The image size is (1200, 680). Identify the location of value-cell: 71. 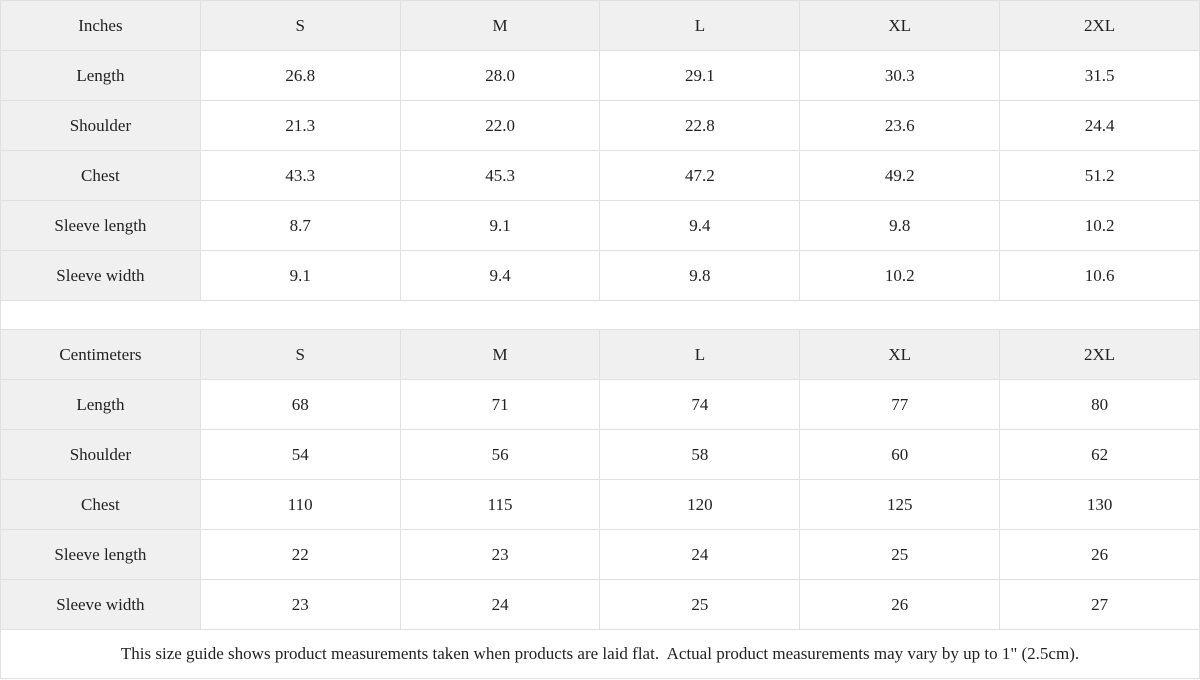
(500, 404).